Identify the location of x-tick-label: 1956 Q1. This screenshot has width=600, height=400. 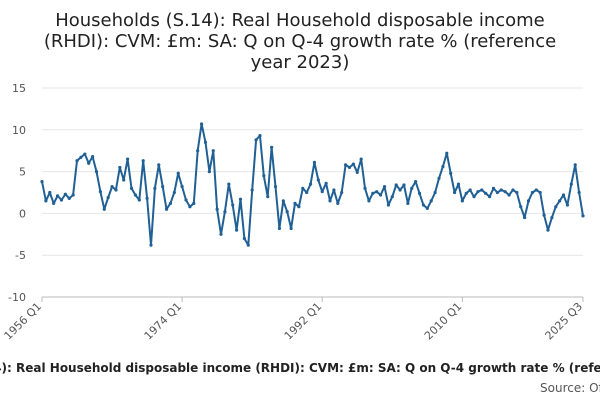
(23, 321).